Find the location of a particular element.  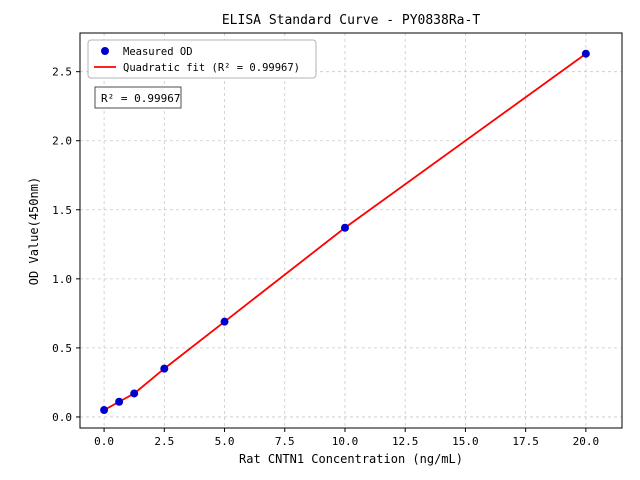

x-axis-label: Rat CNTN1 Concentration (ng/mL) is located at coordinates (351, 459).